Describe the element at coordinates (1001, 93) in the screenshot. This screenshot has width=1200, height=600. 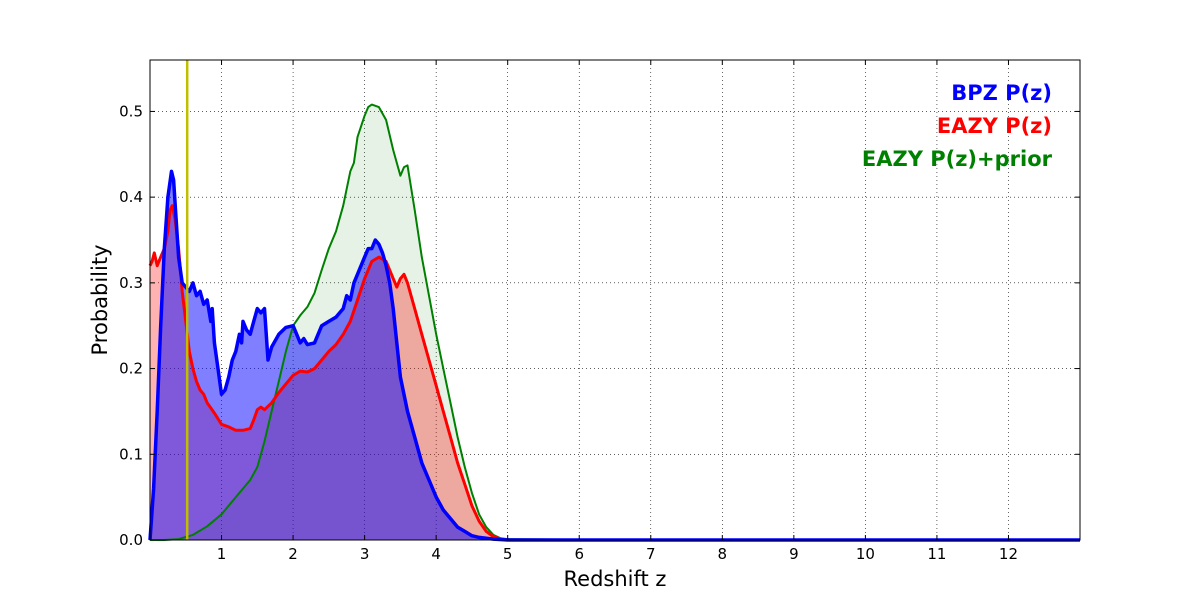
I see `legend-label-bpz: BPZ P(z)` at that location.